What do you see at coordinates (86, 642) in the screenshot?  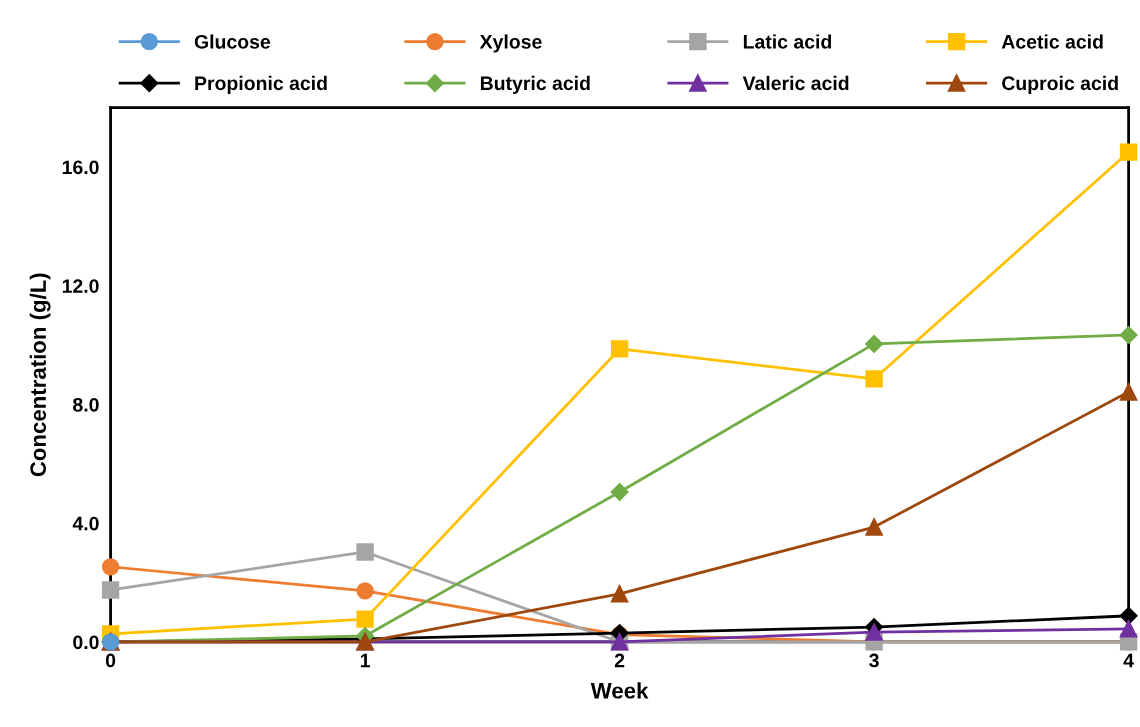 I see `y-tick-label: 0.0` at bounding box center [86, 642].